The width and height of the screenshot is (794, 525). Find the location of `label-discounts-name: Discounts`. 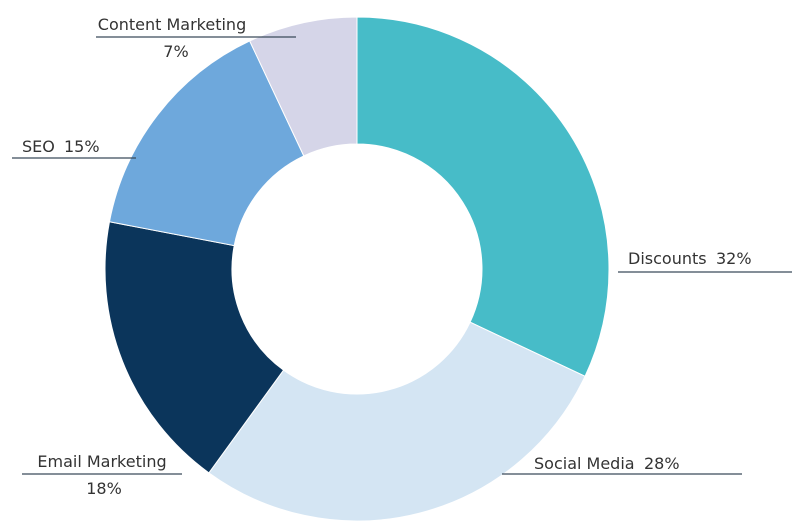

label-discounts-name: Discounts is located at coordinates (667, 258).